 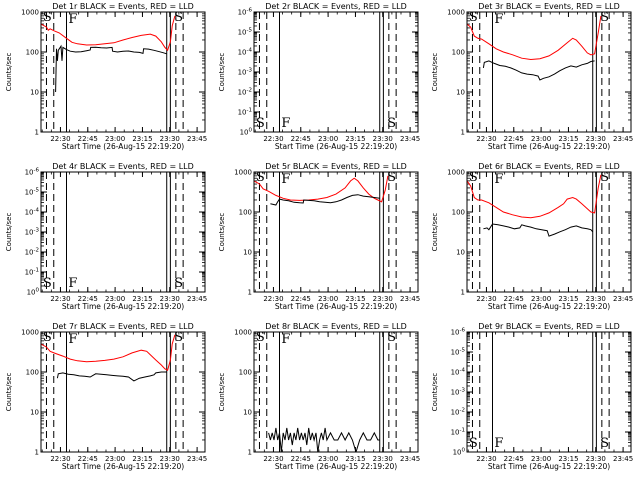 I want to click on chart-title: Det 9r BLACK = Events, RED = LLD, so click(x=549, y=326).